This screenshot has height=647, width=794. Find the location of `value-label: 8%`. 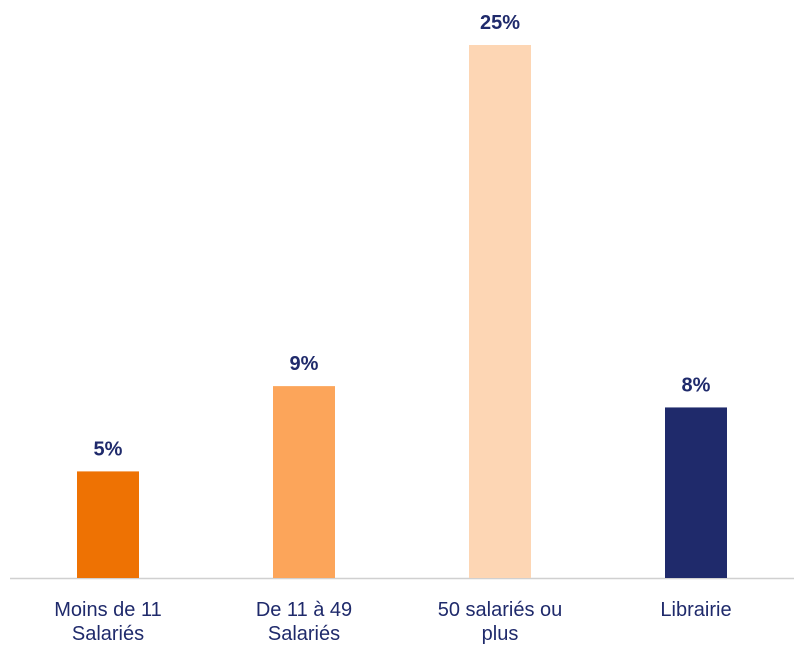

value-label: 8% is located at coordinates (696, 385).